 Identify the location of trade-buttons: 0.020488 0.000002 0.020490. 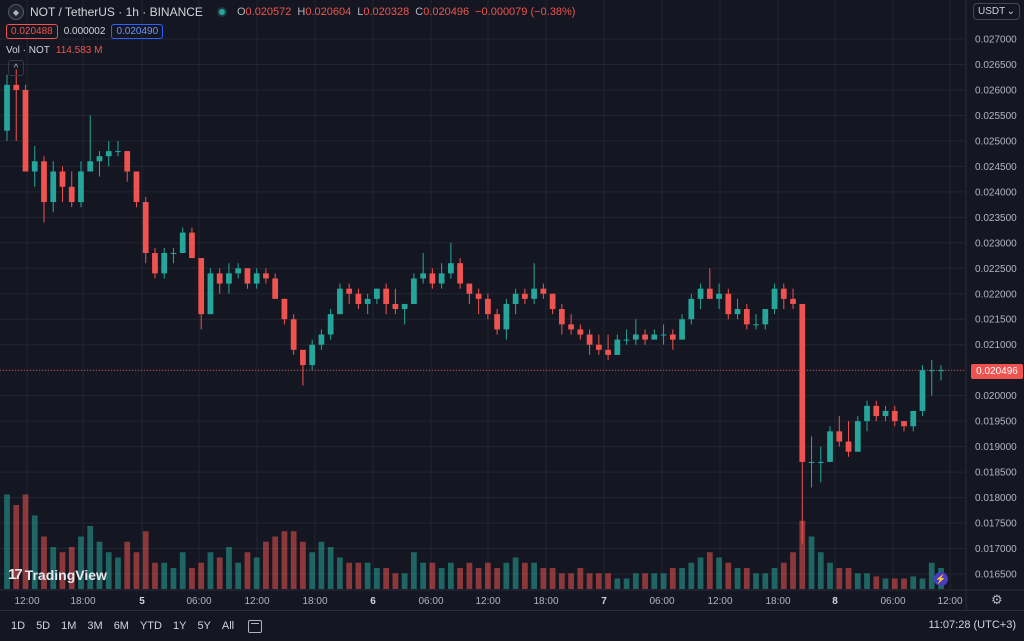
(85, 31).